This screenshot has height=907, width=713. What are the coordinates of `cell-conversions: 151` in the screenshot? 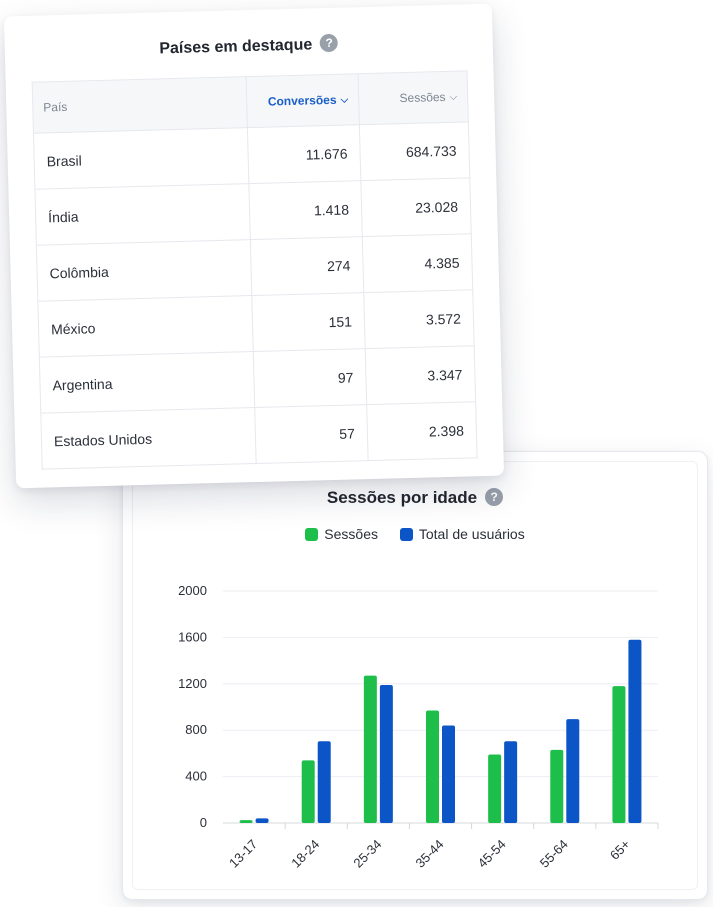 It's located at (309, 322).